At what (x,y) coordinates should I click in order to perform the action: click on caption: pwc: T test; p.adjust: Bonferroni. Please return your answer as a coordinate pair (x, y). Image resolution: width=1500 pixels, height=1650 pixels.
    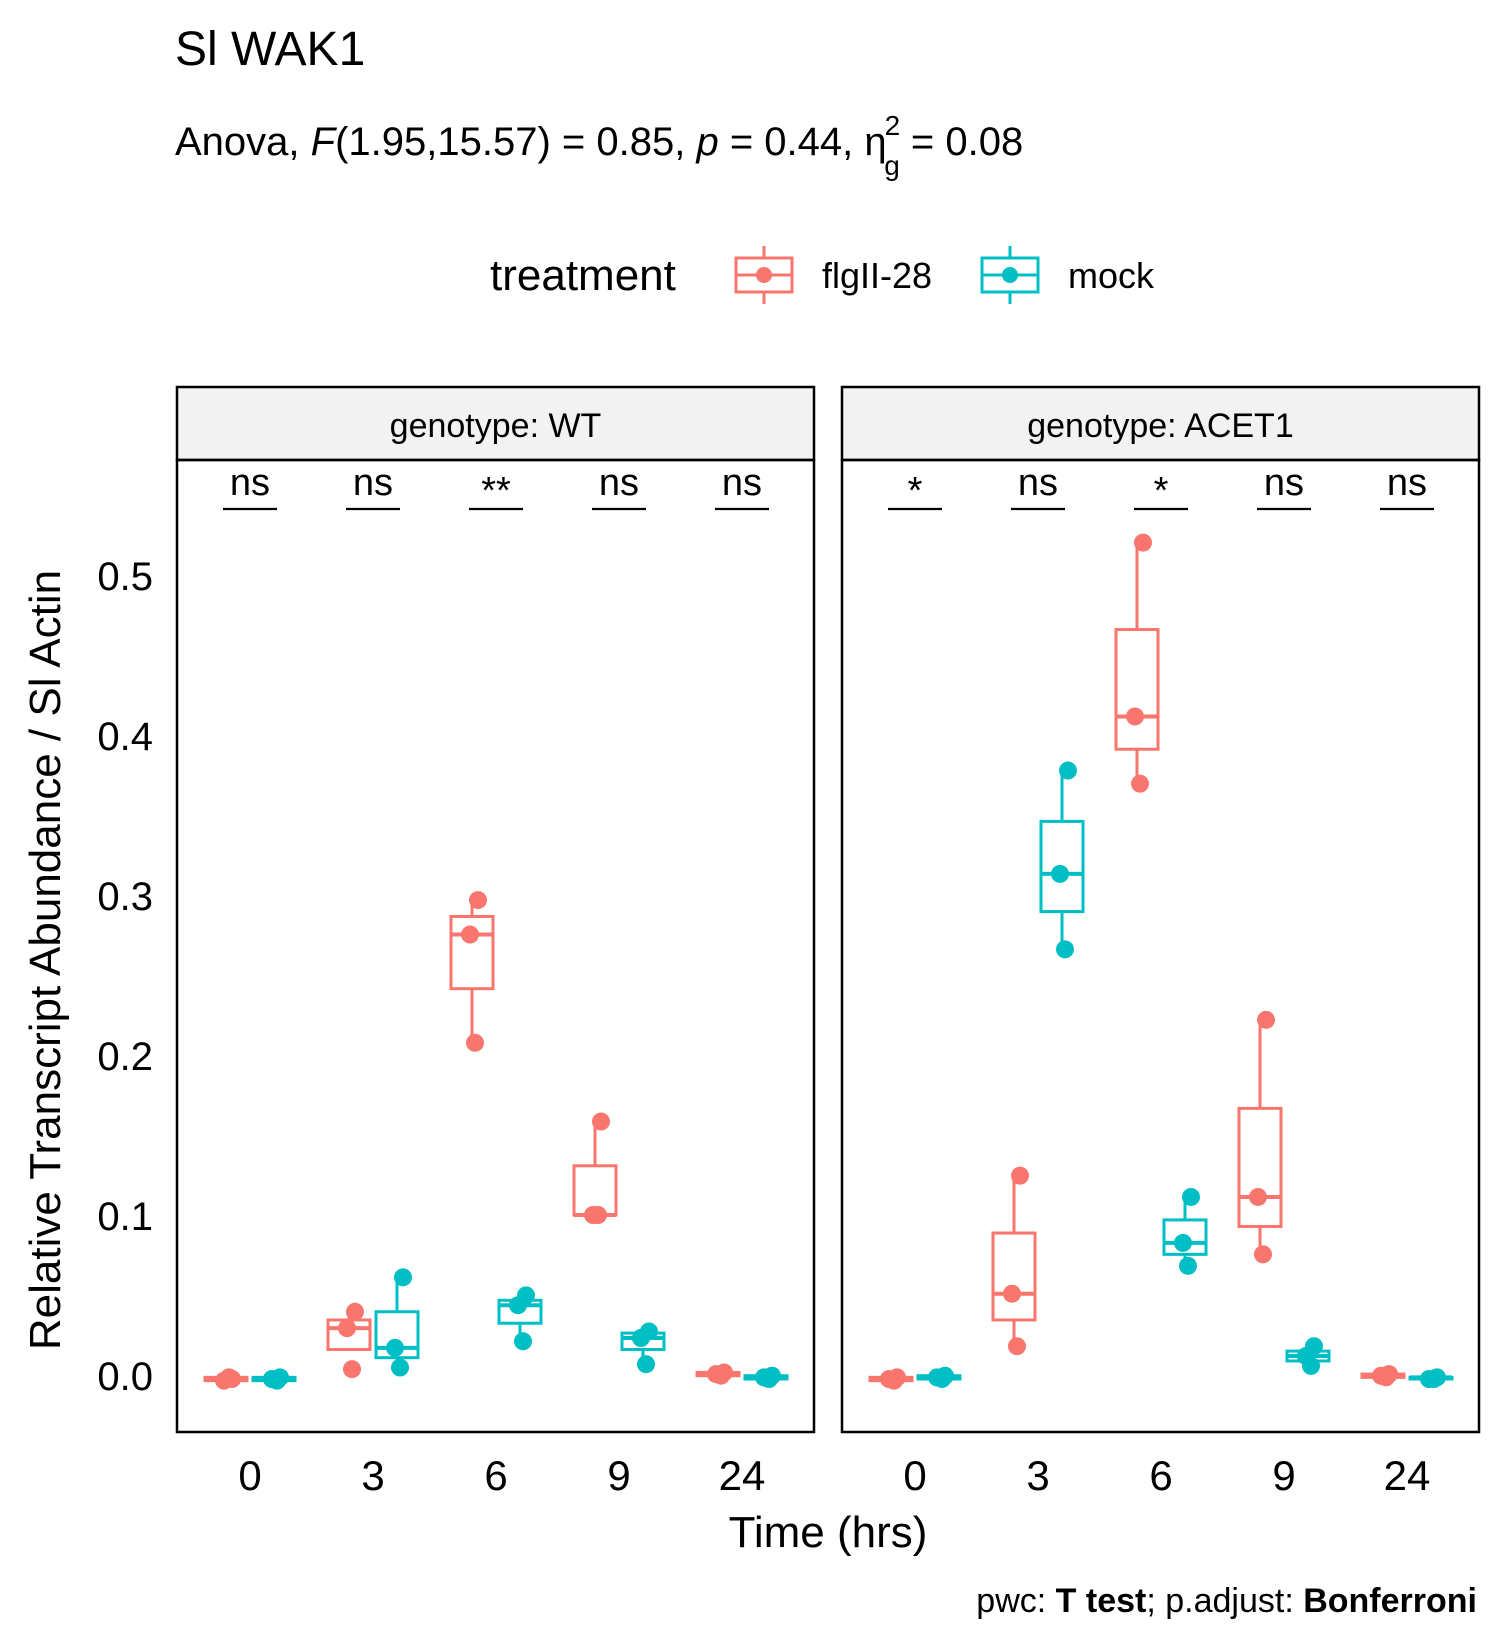
    Looking at the image, I should click on (1226, 1601).